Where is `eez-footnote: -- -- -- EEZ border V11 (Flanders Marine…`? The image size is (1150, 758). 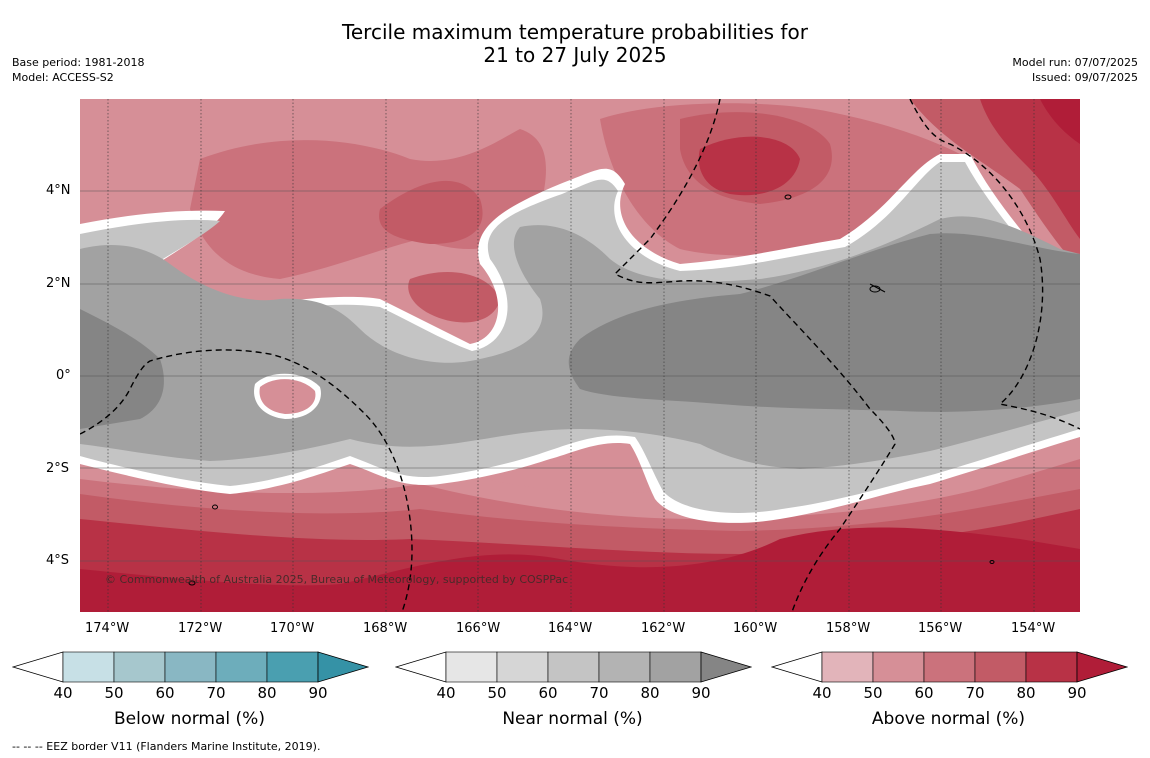 eez-footnote: -- -- -- EEZ border V11 (Flanders Marine… is located at coordinates (166, 746).